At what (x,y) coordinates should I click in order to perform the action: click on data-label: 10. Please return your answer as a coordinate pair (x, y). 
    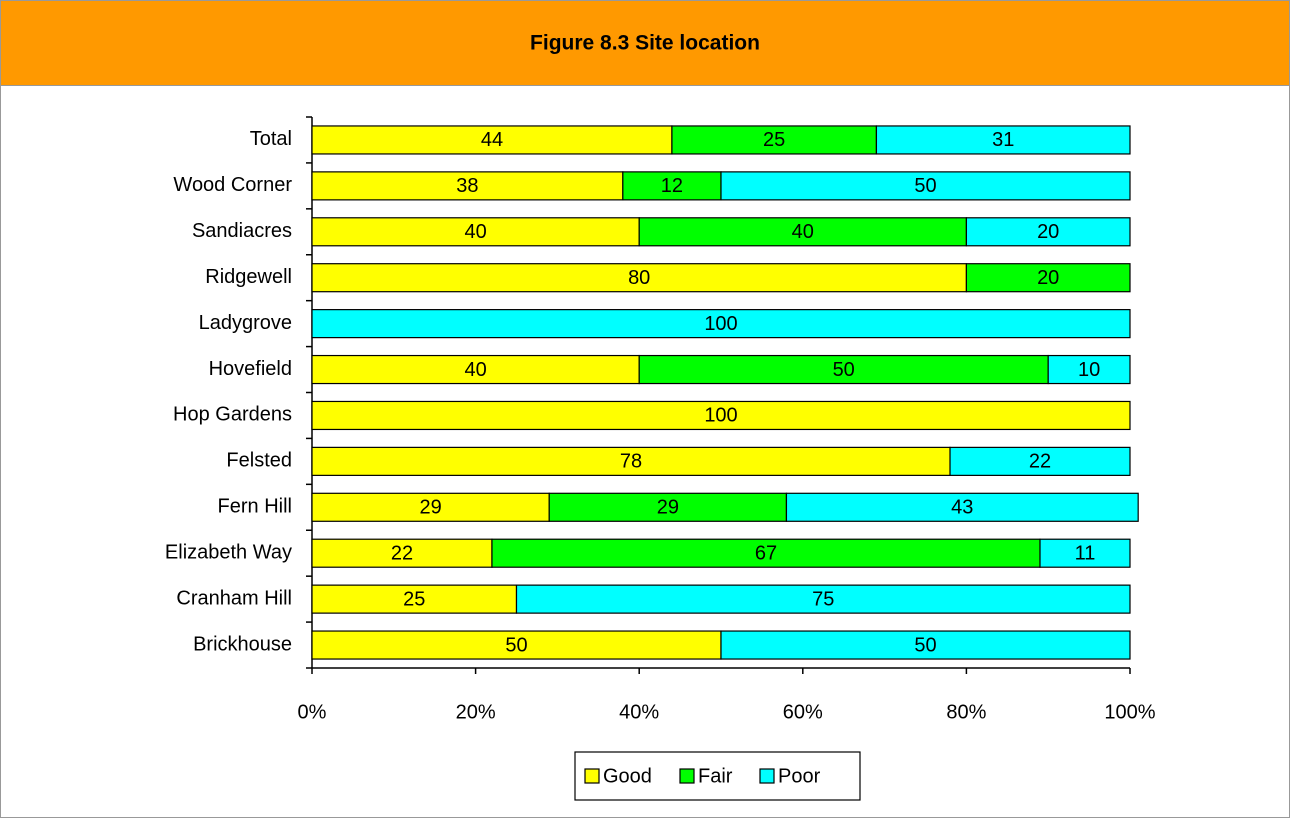
    Looking at the image, I should click on (1089, 370).